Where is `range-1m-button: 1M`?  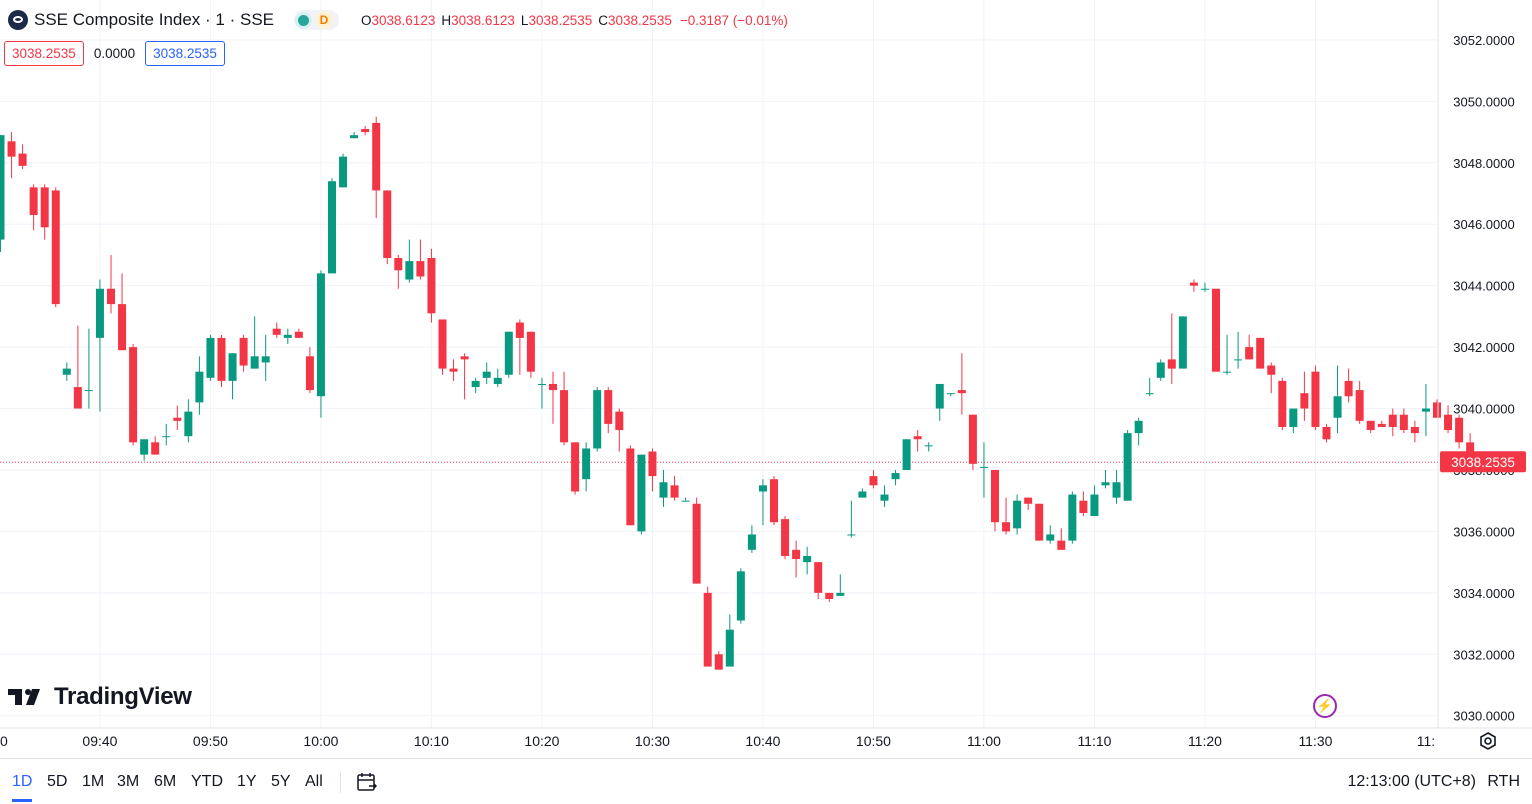
range-1m-button: 1M is located at coordinates (93, 781).